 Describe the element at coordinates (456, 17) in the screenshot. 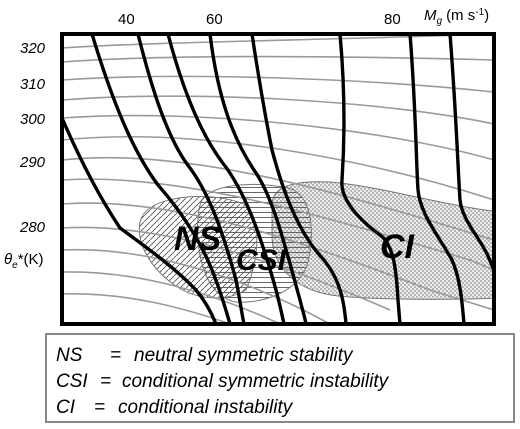

I see `top-axis-label: Mg (m s-1)` at that location.